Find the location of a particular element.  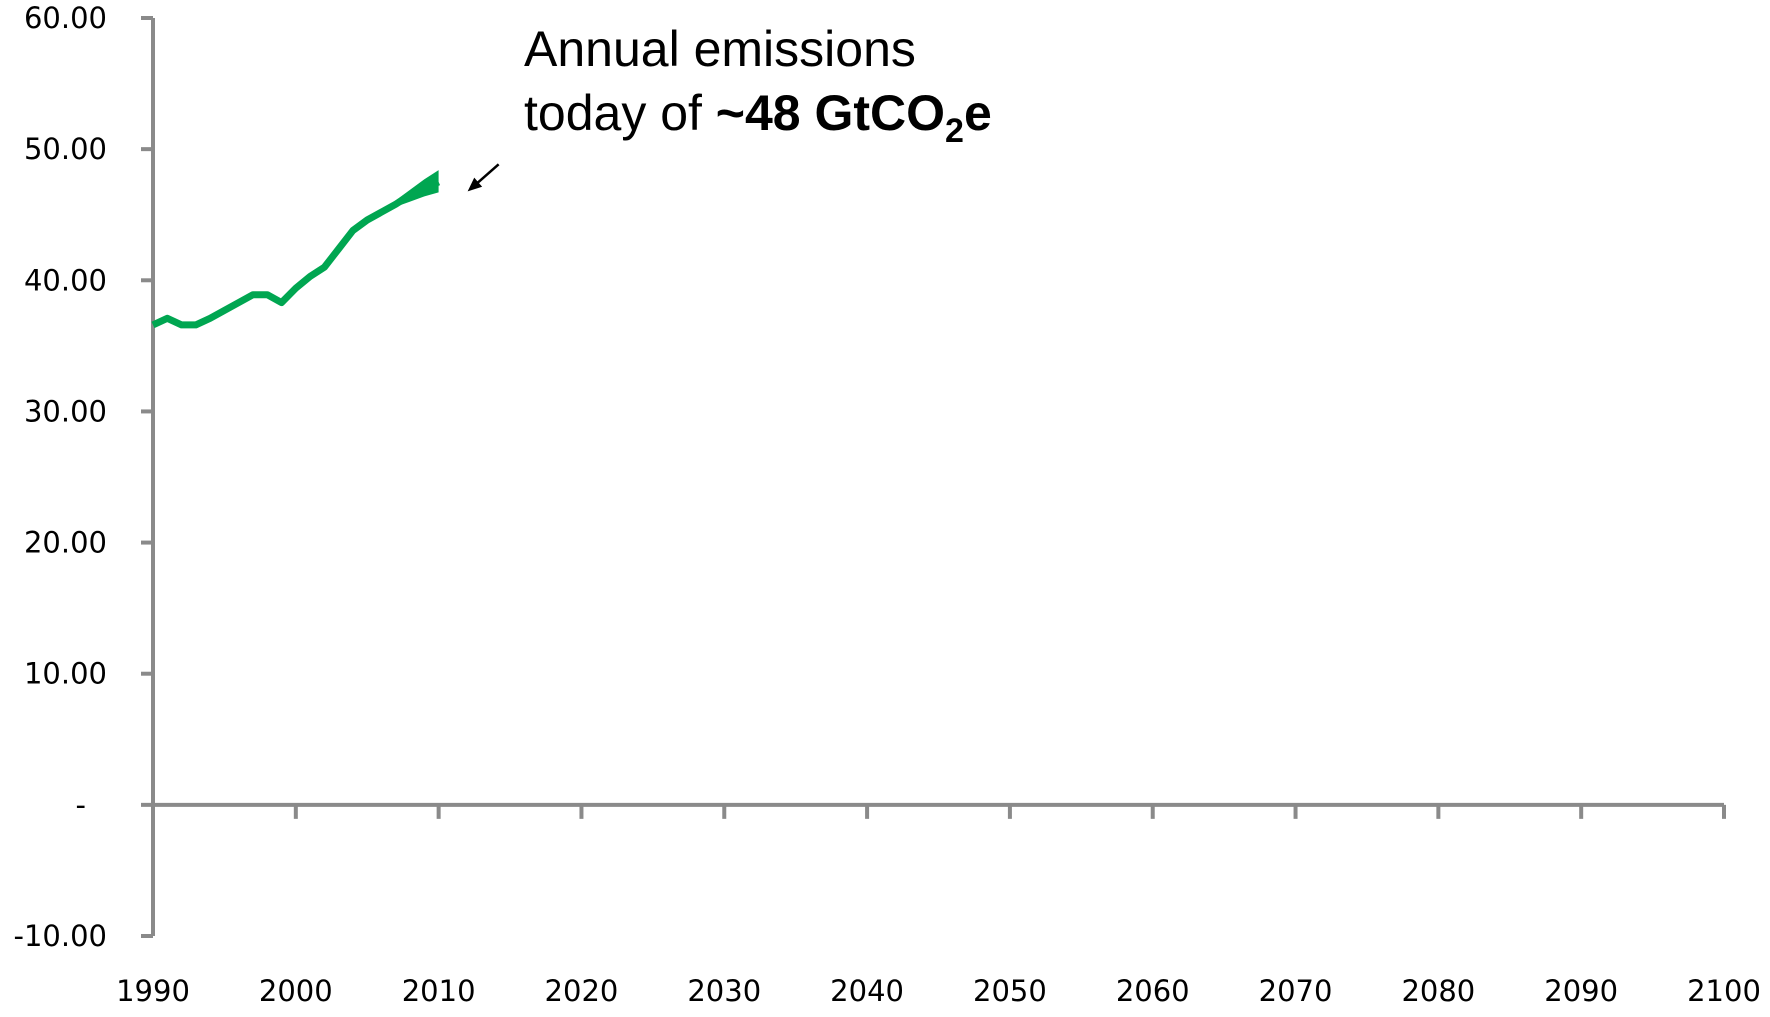

y-tick-label: - is located at coordinates (81, 805).